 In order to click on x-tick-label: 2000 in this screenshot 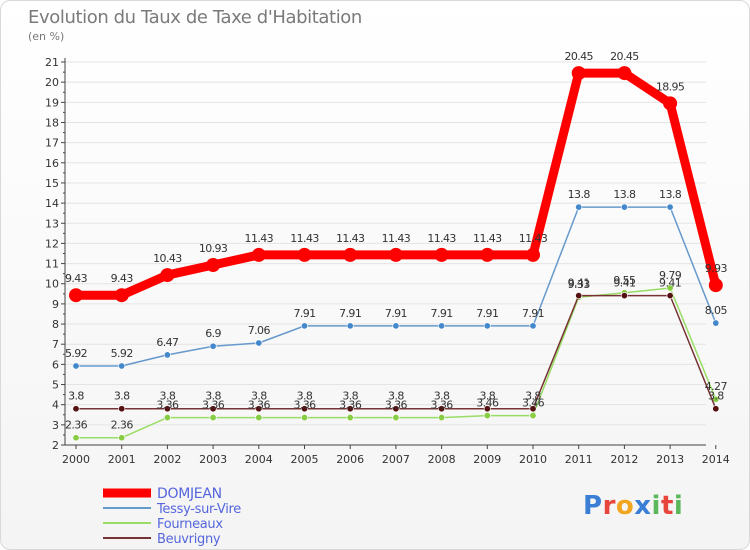, I will do `click(76, 459)`.